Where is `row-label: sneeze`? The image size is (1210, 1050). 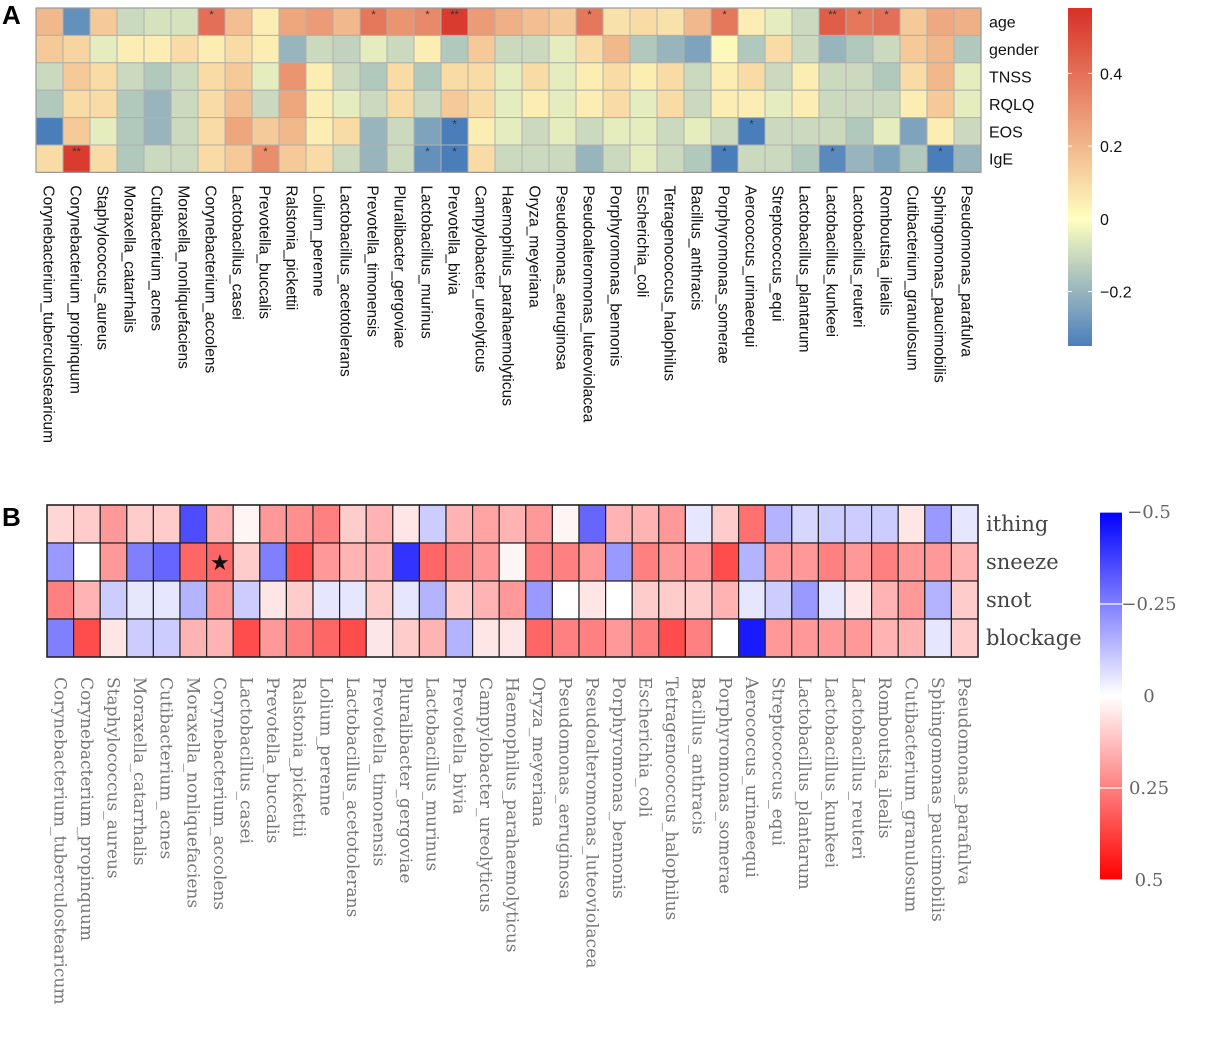 row-label: sneeze is located at coordinates (1022, 562).